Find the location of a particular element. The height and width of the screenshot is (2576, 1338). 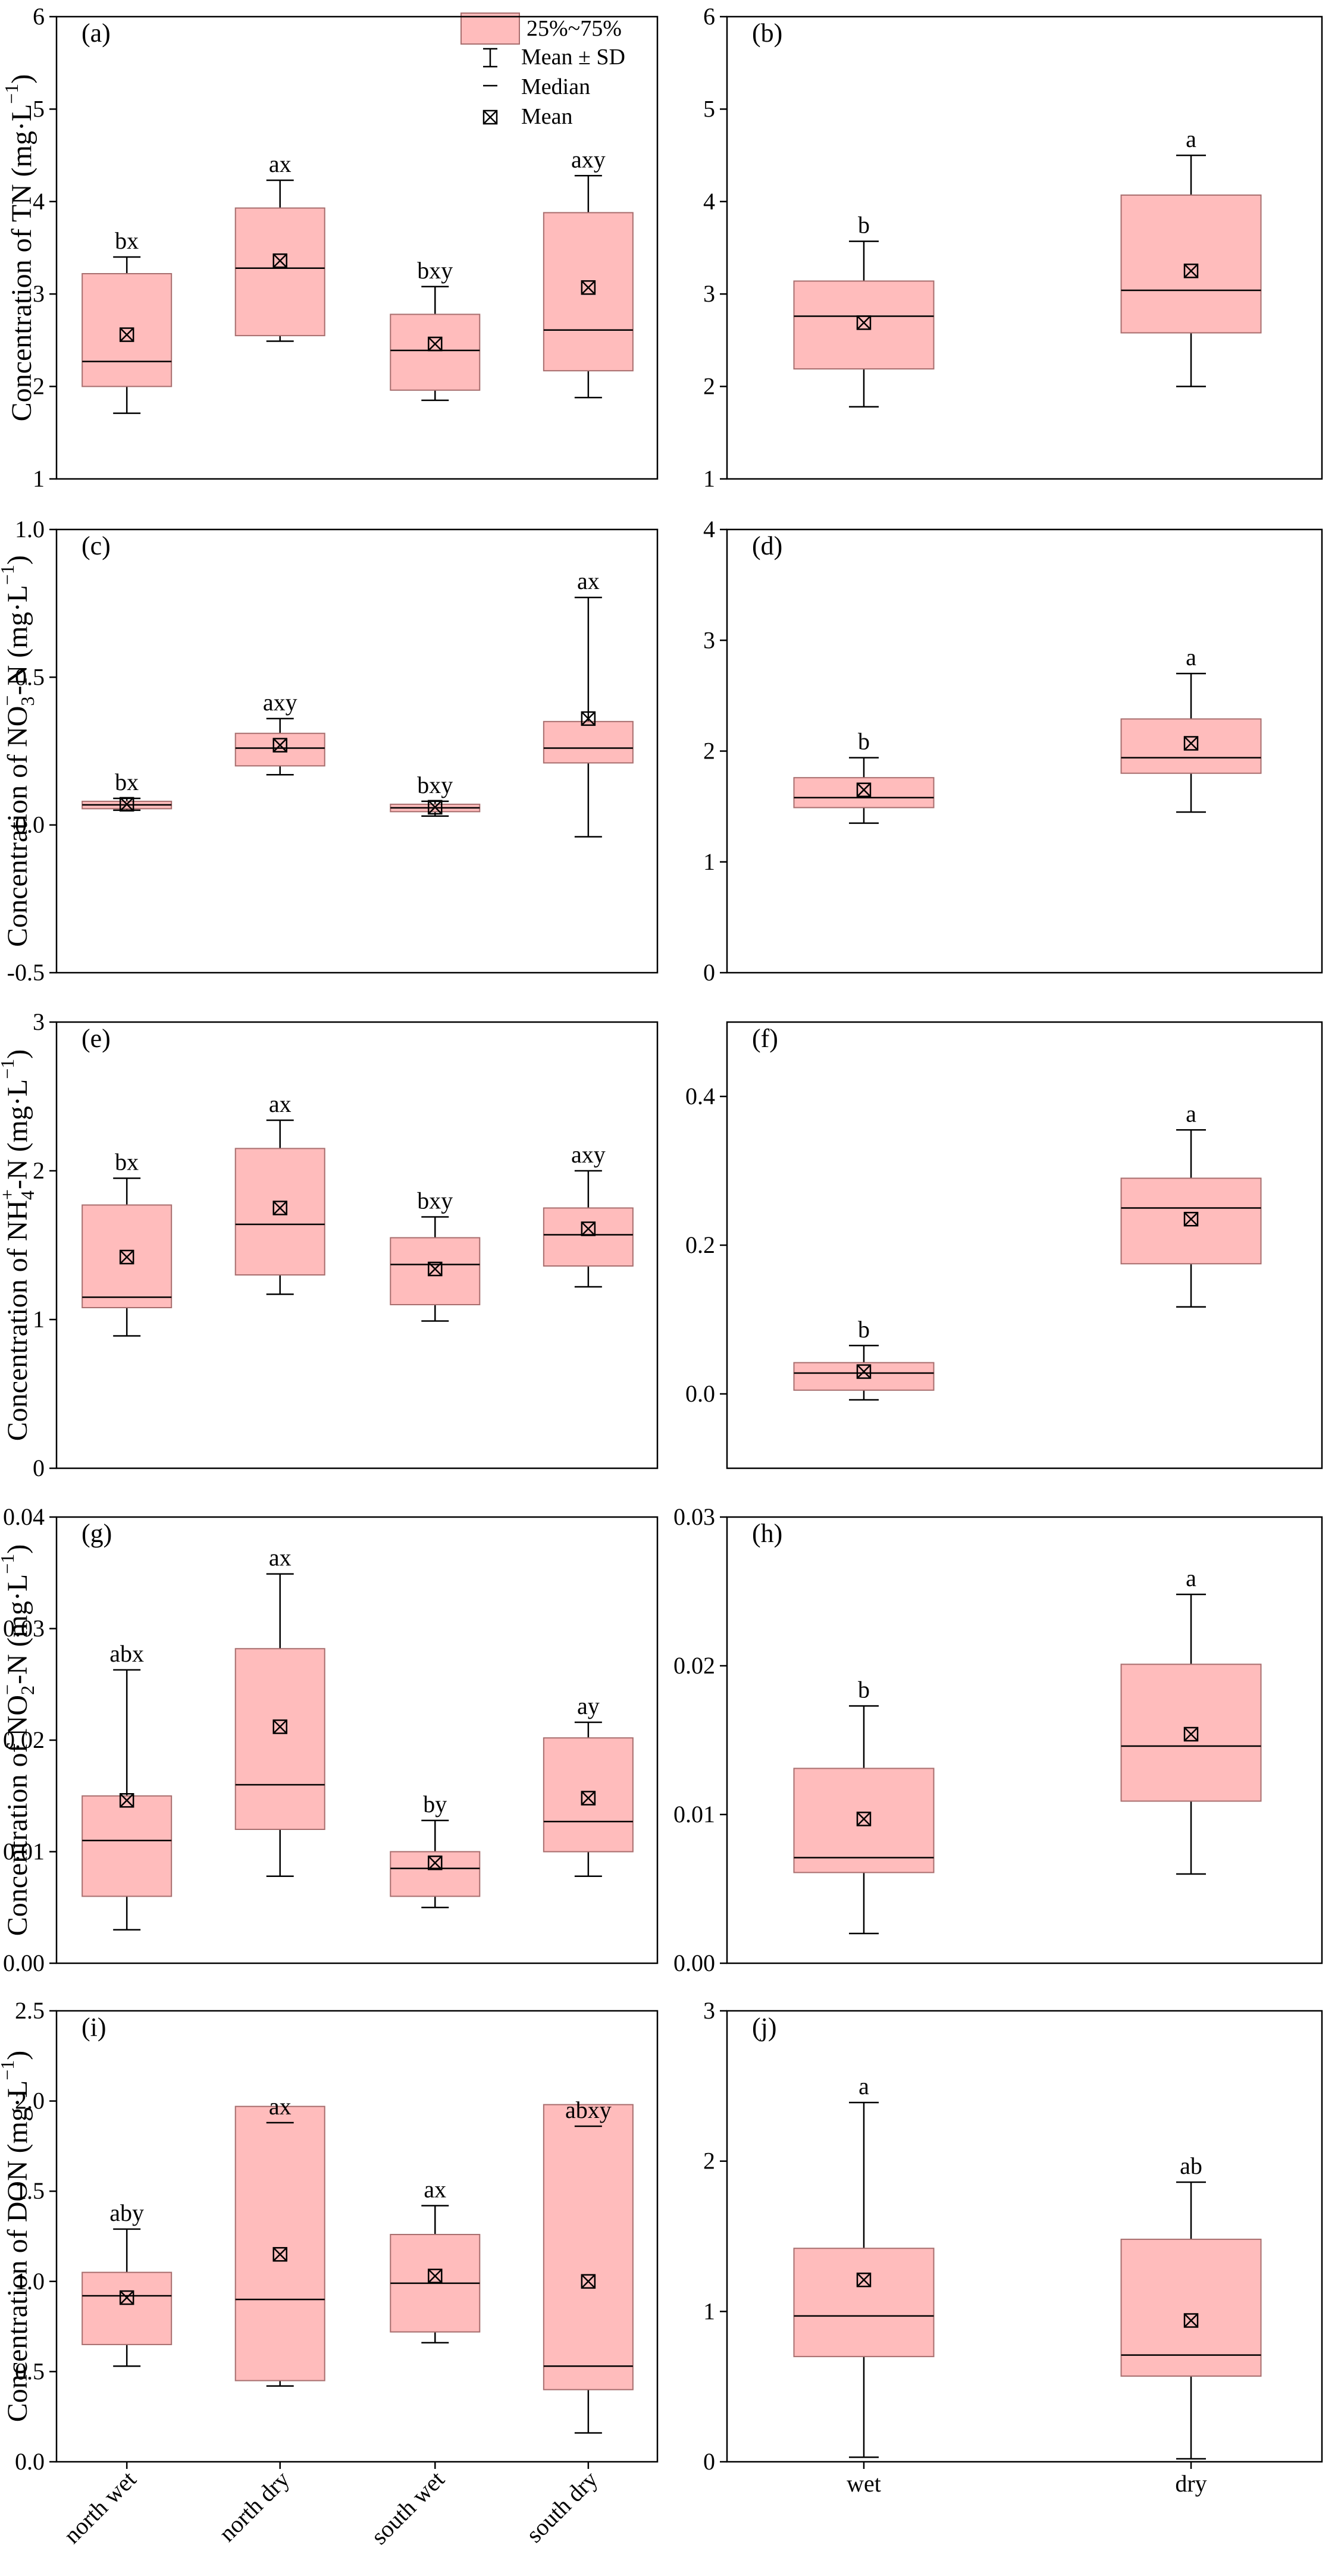

y-tick-label: 0 is located at coordinates (39, 1468).